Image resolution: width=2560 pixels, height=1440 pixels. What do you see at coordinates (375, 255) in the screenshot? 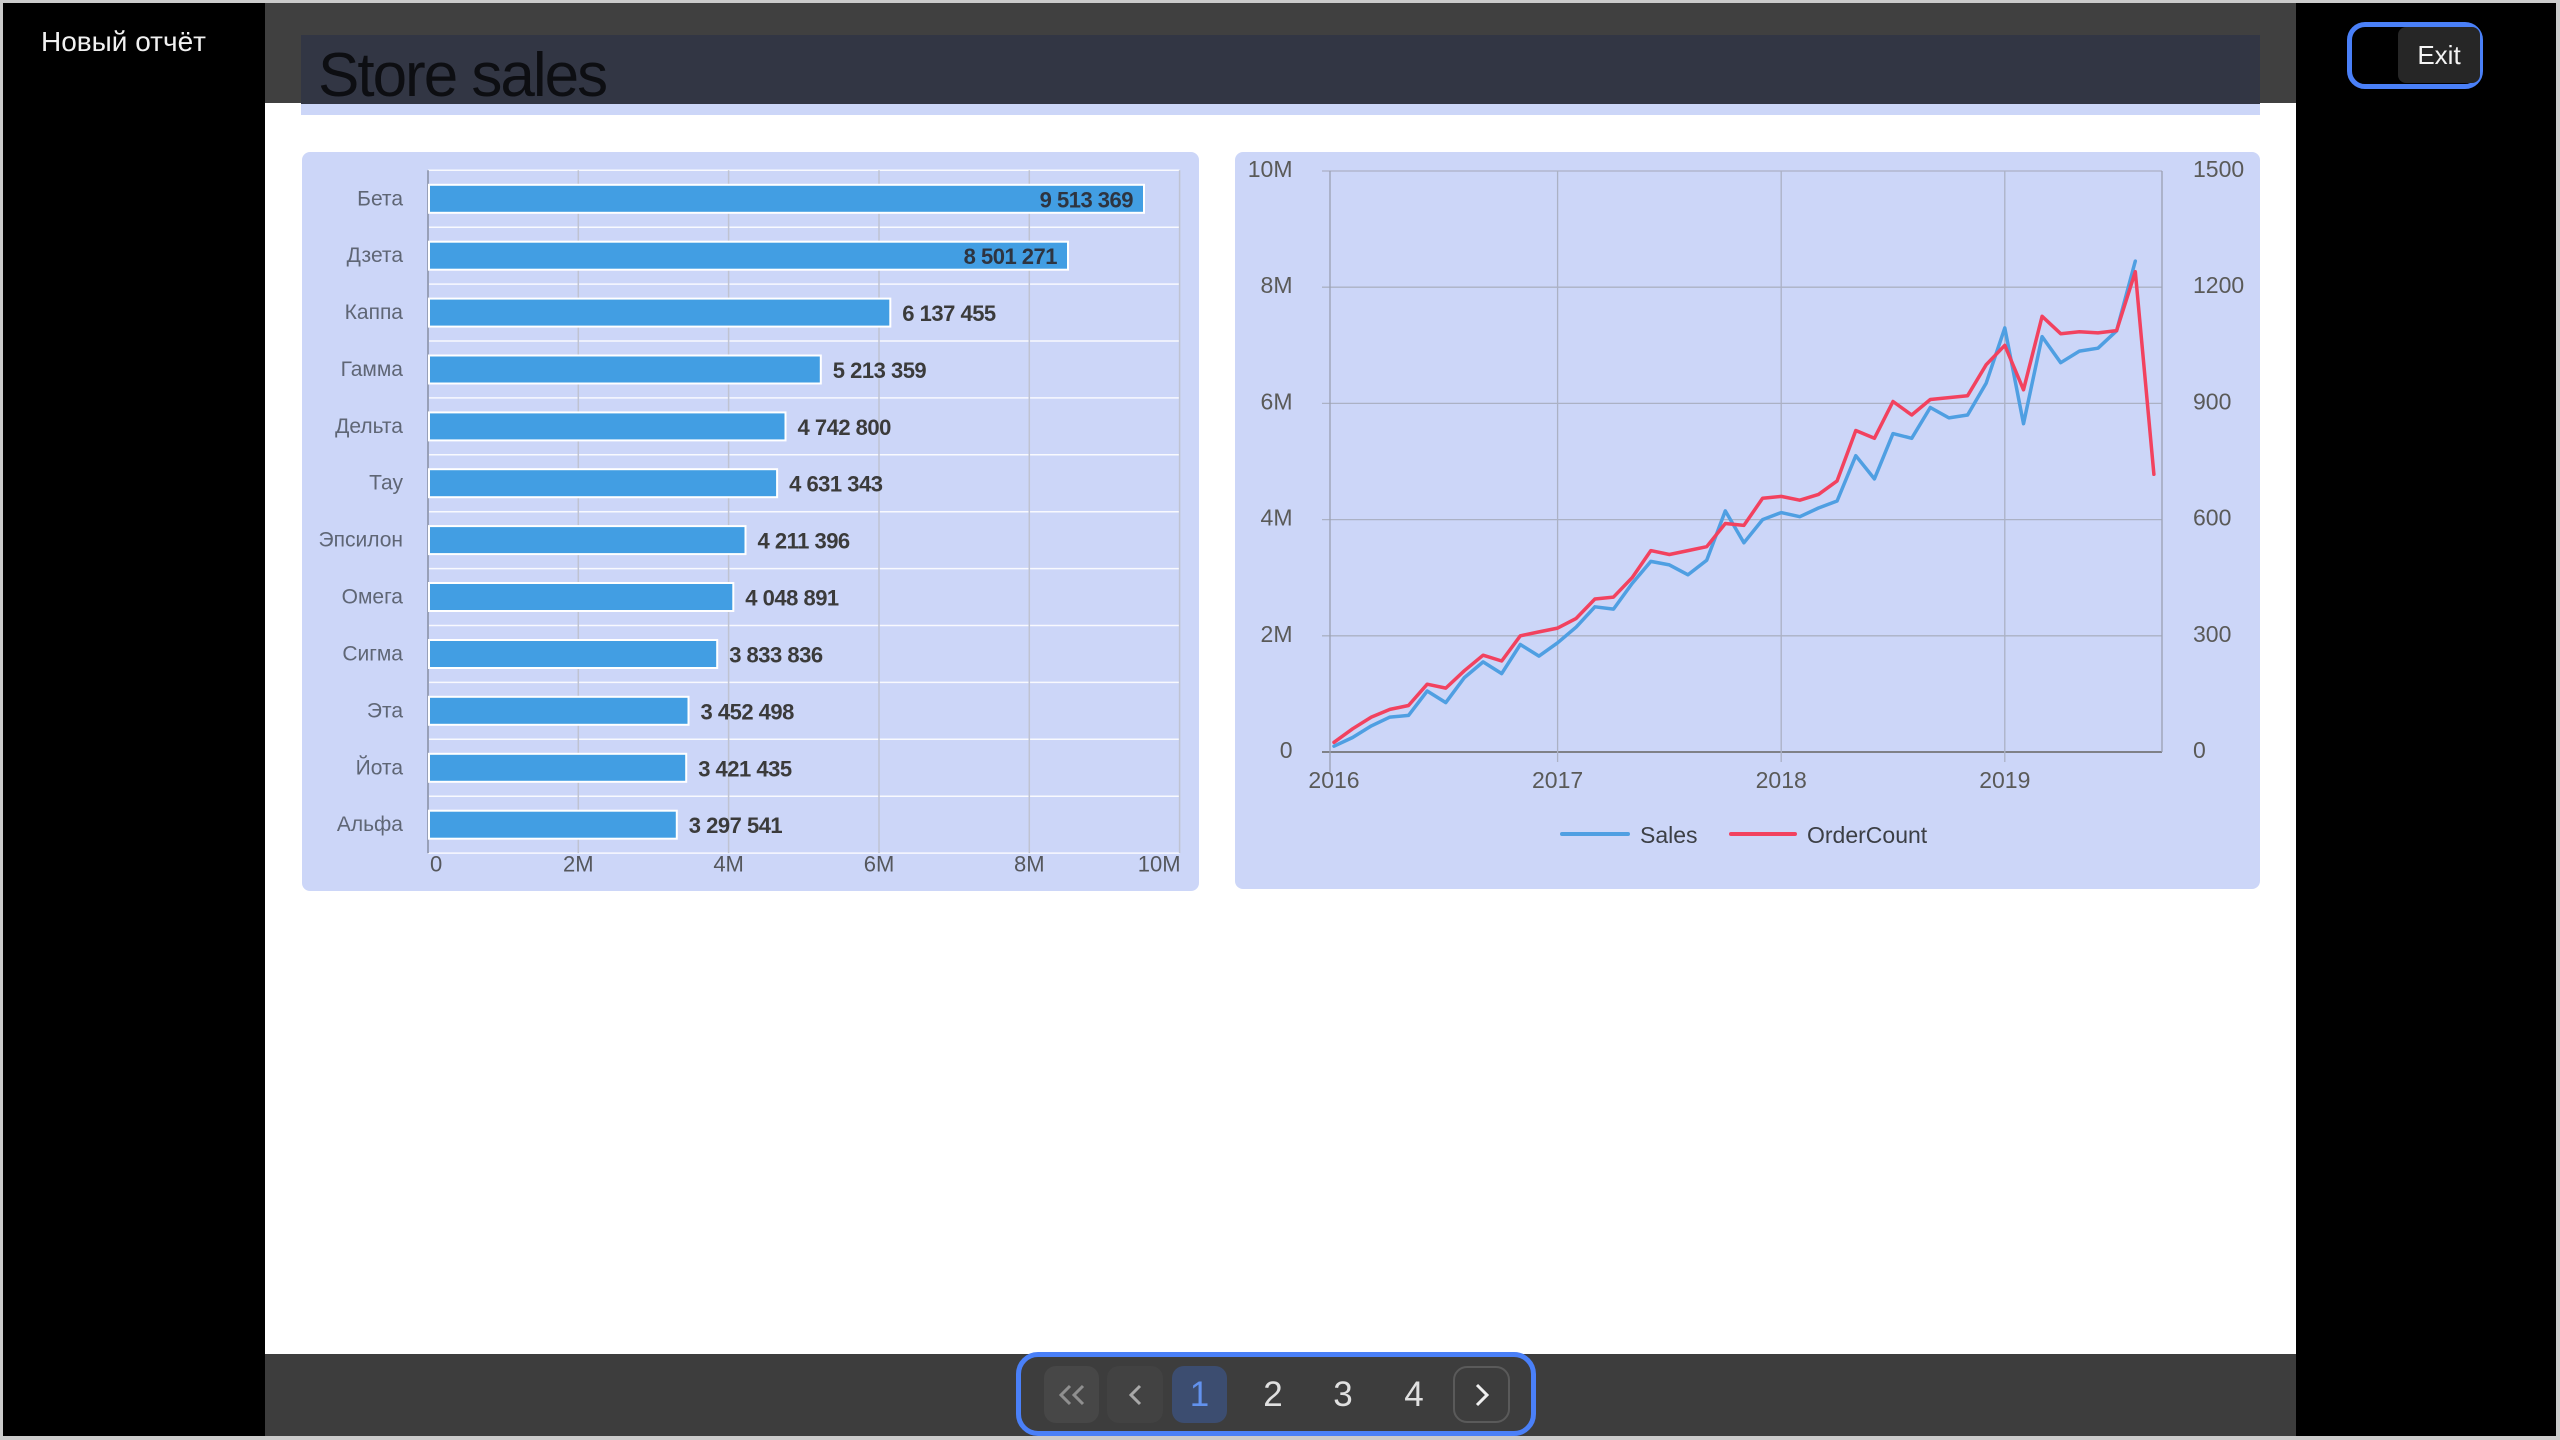
I see `svg-text: Дзета` at bounding box center [375, 255].